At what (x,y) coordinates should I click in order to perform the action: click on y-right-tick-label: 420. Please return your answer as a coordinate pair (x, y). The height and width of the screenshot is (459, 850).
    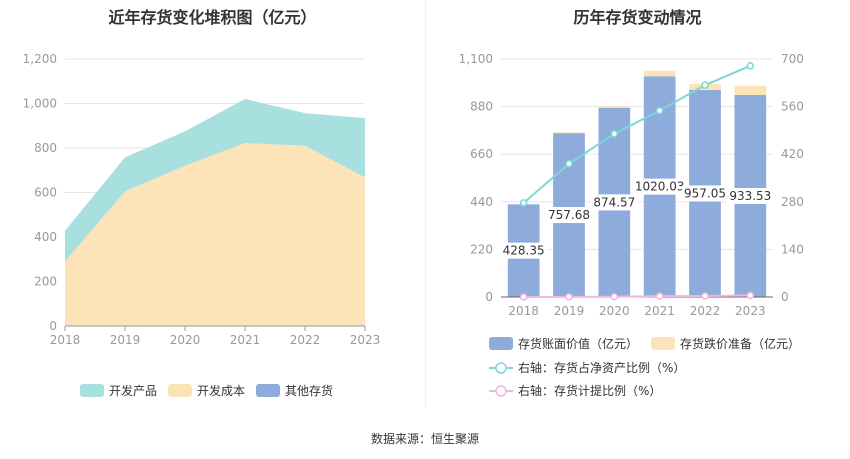
    Looking at the image, I should click on (792, 154).